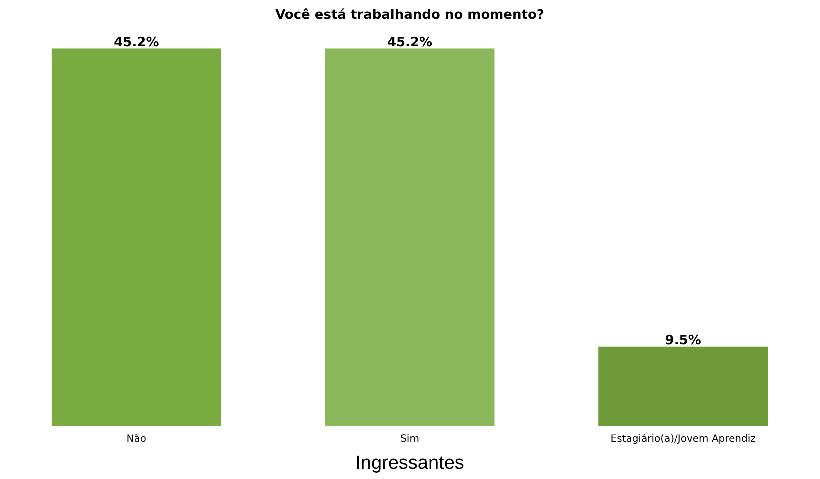 The image size is (820, 479). What do you see at coordinates (683, 341) in the screenshot?
I see `data-label: 9.5%` at bounding box center [683, 341].